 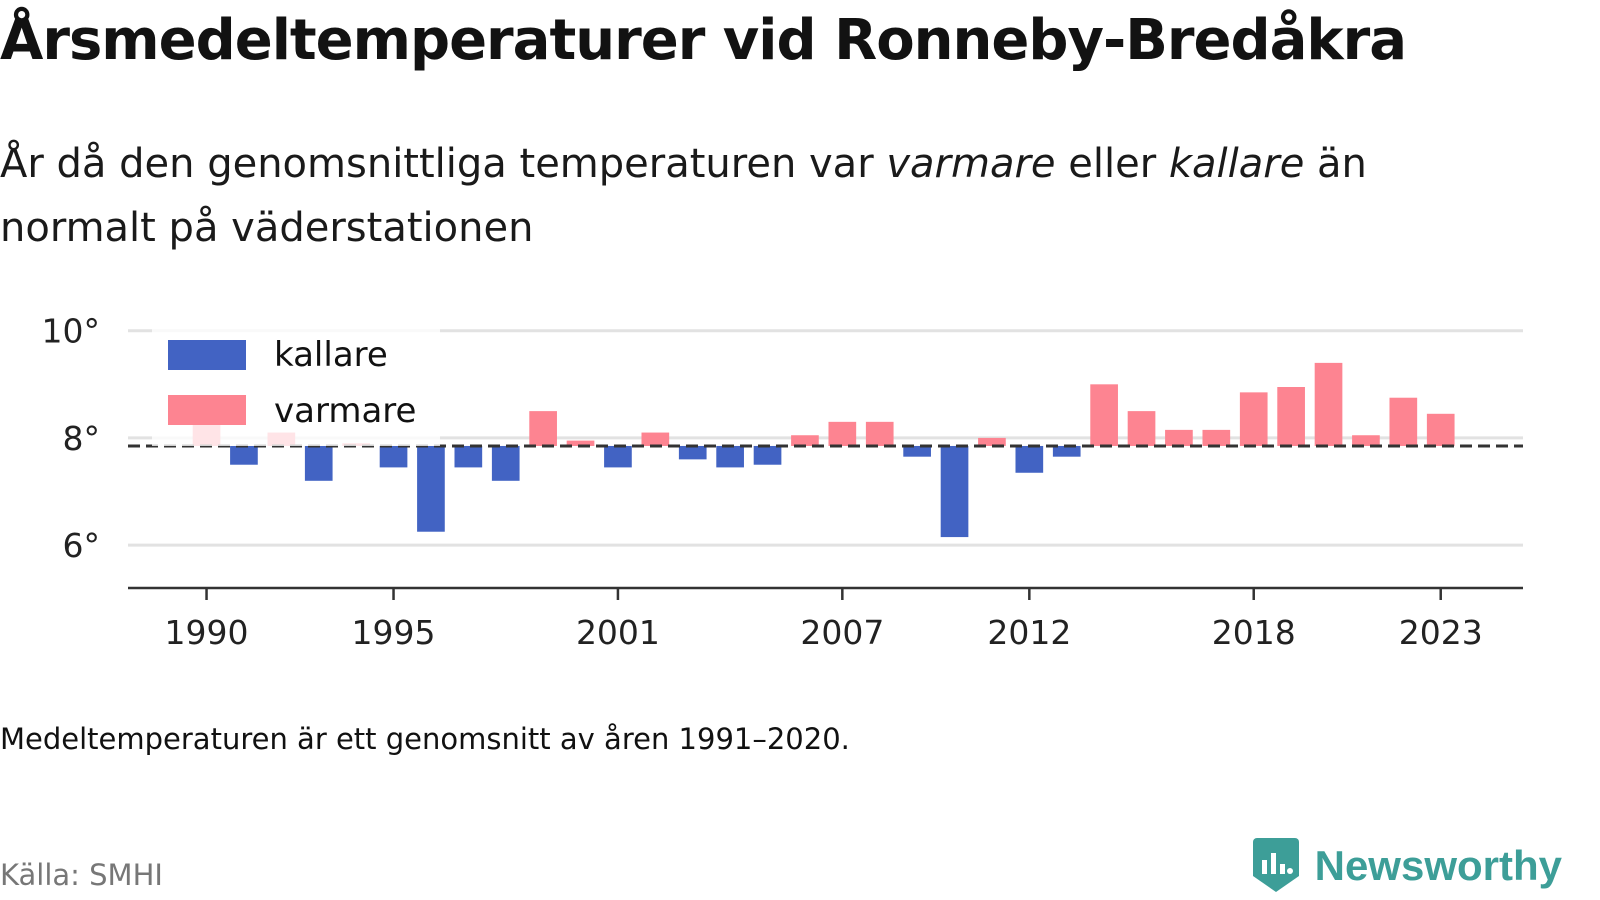 I want to click on newsworthy-logo-text: Newsworthy, so click(x=1438, y=865).